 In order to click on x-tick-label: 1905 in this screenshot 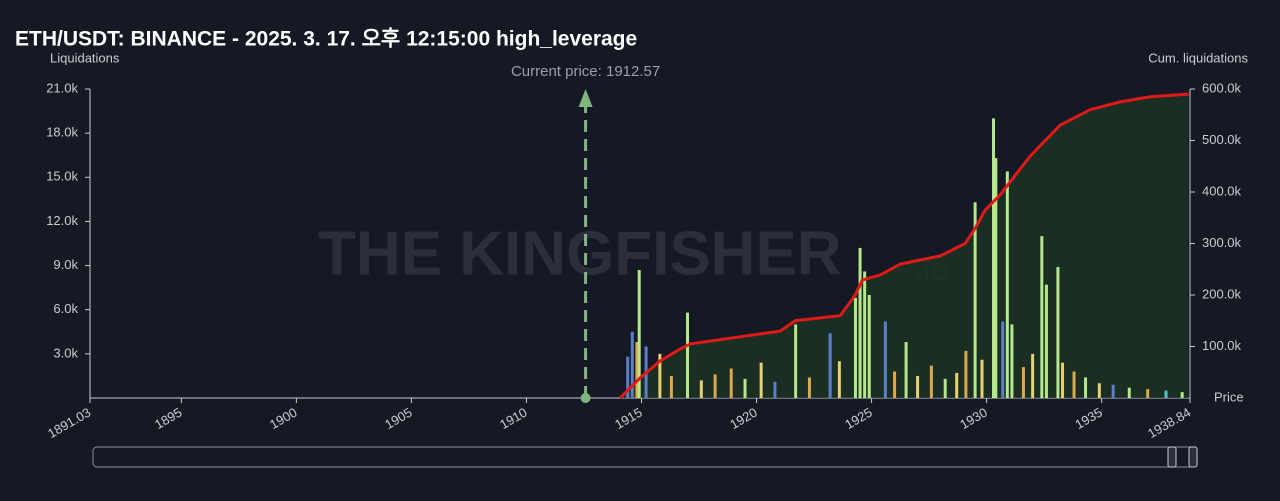, I will do `click(398, 418)`.